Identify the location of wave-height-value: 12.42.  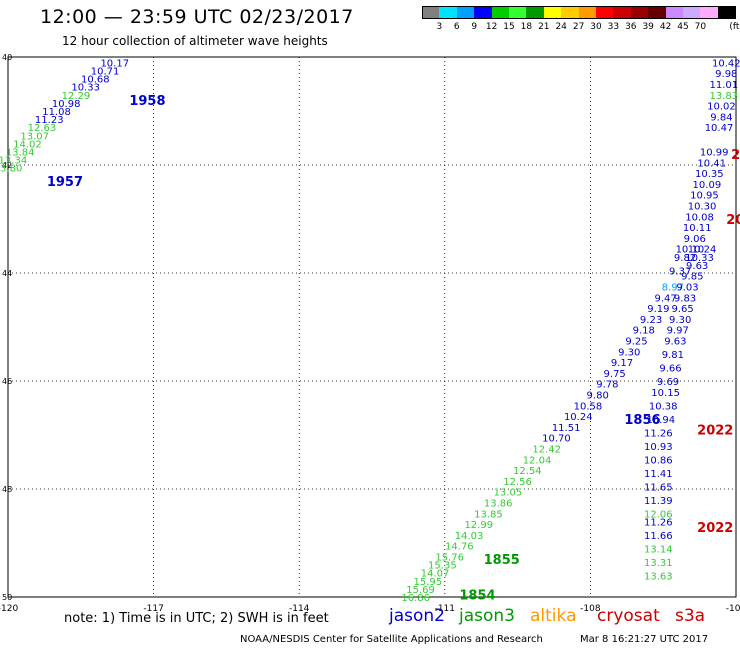
(546, 450).